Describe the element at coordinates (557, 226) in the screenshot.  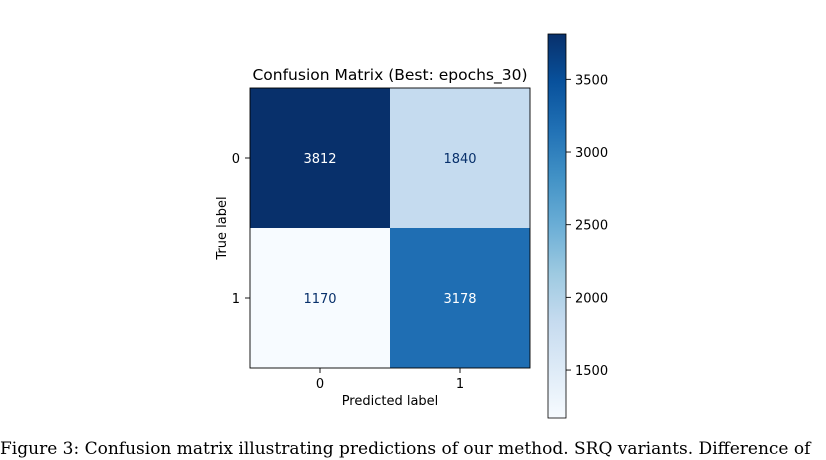
I see `colorbar` at that location.